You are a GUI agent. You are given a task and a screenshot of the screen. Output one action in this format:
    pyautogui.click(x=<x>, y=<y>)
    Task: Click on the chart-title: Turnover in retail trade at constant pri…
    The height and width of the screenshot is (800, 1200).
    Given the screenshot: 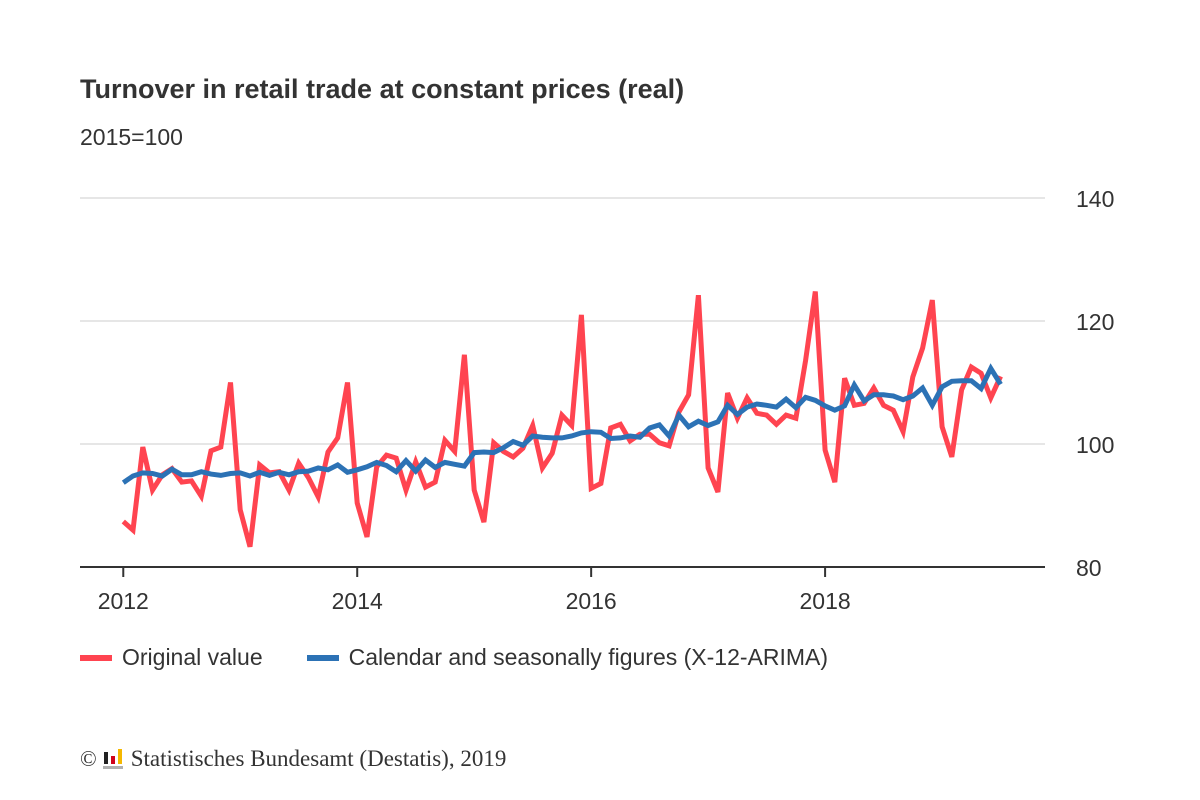 What is the action you would take?
    pyautogui.click(x=382, y=89)
    